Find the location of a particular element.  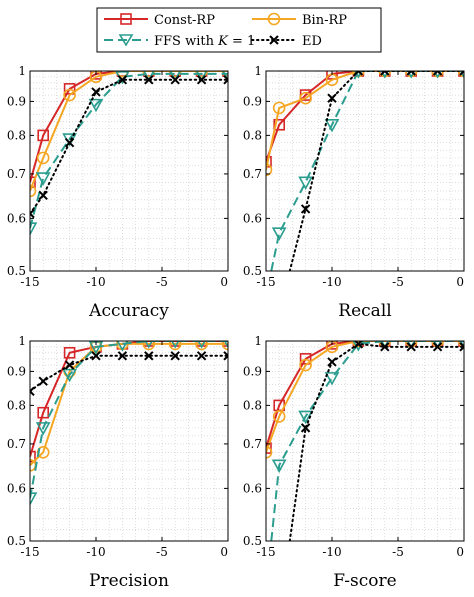

plot-area is located at coordinates (129, 441).